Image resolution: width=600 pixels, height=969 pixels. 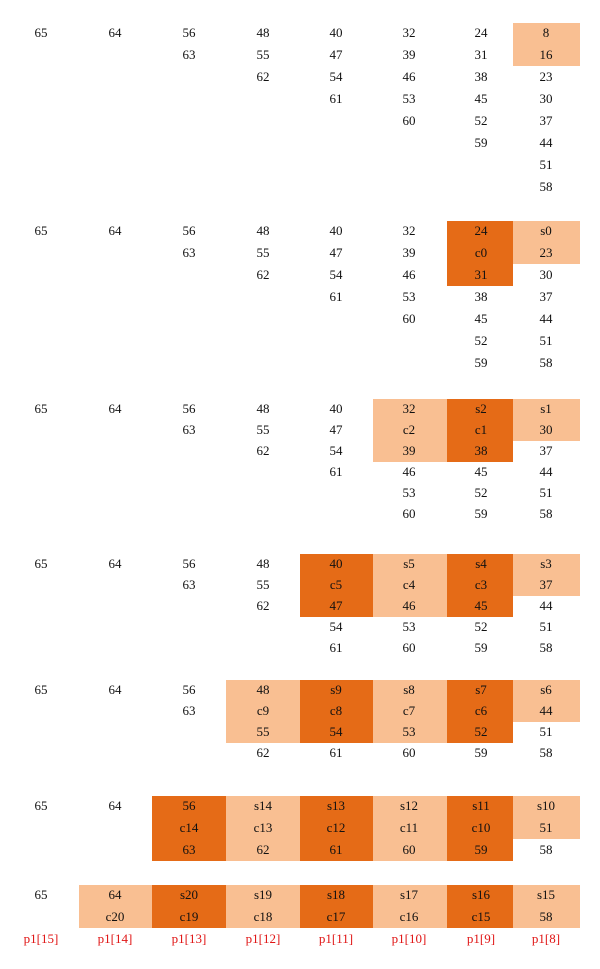 I want to click on cell-s0-c5-r1: 39, so click(x=409, y=54).